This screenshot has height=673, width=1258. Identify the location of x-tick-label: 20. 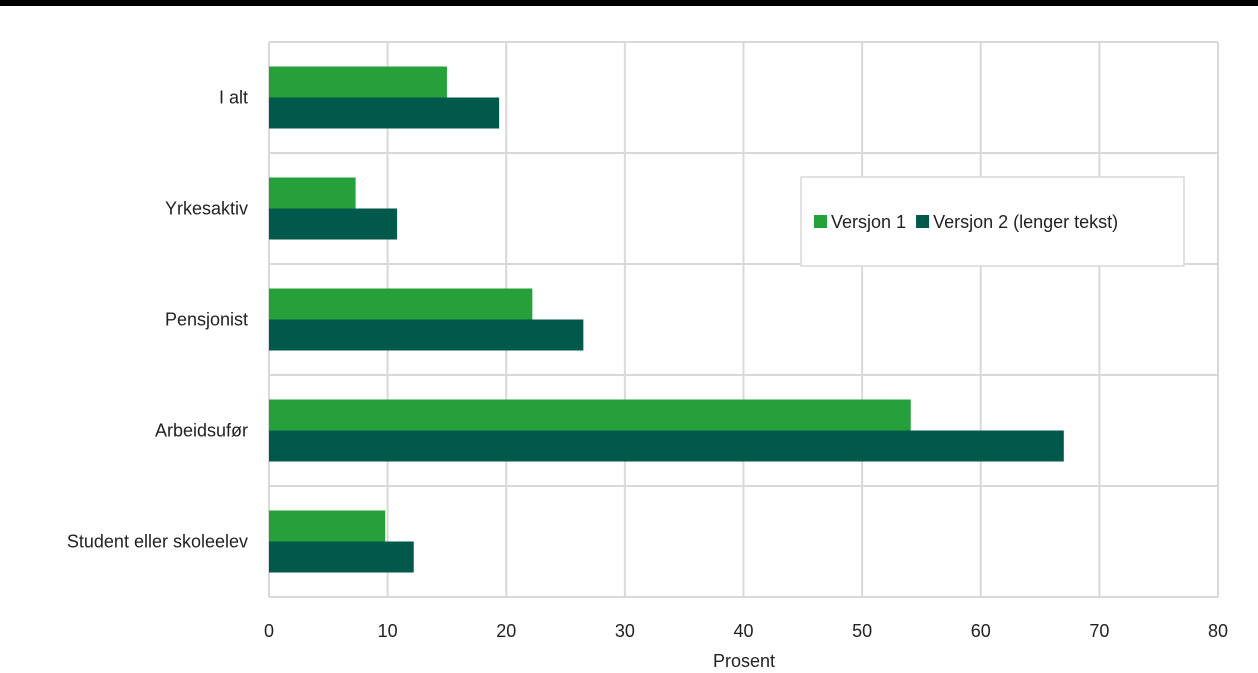
(506, 631).